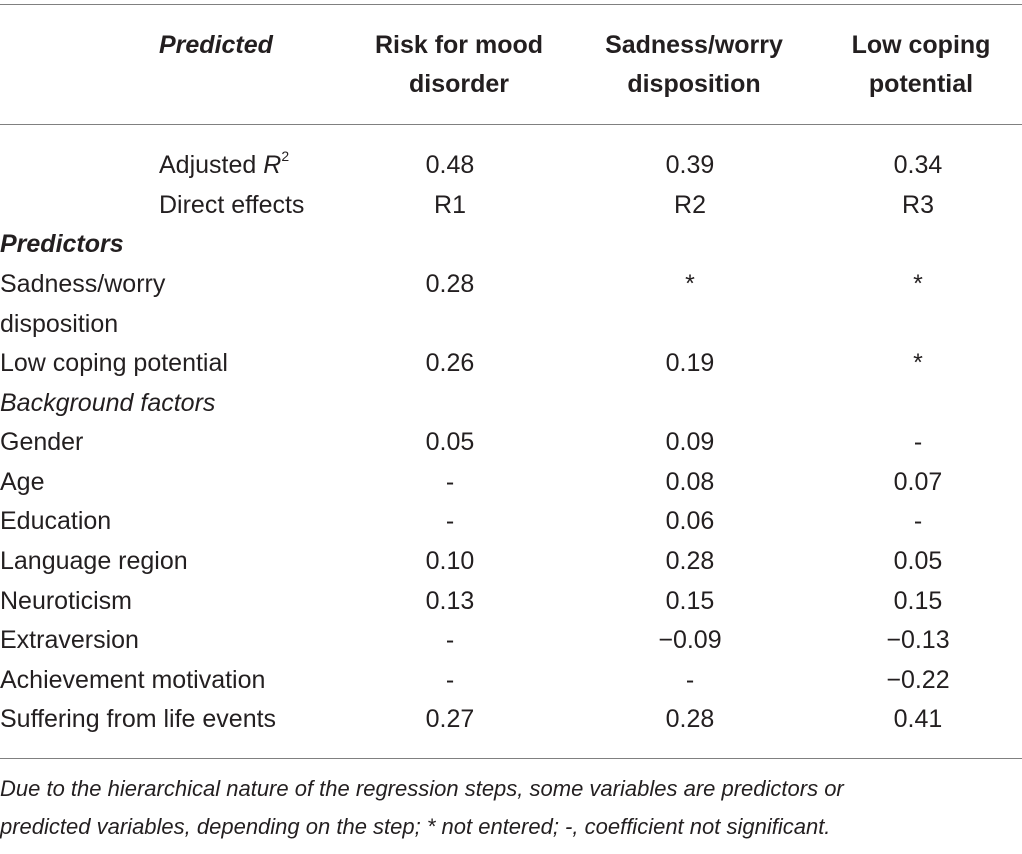 The height and width of the screenshot is (854, 1022). I want to click on header-low-coping: Low coping potential, so click(921, 65).